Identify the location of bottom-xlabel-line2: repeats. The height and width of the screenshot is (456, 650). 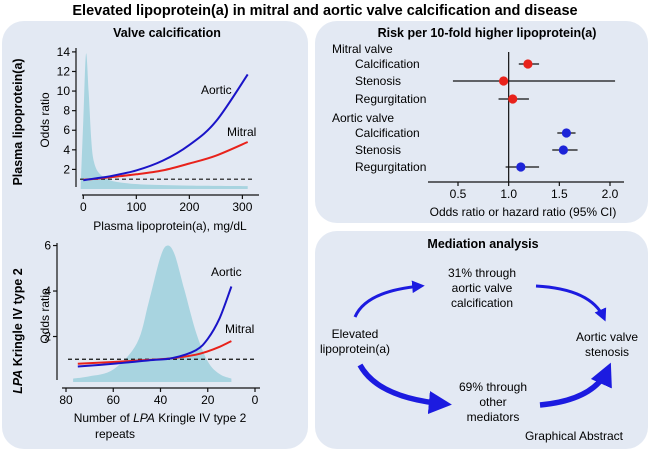
(115, 434).